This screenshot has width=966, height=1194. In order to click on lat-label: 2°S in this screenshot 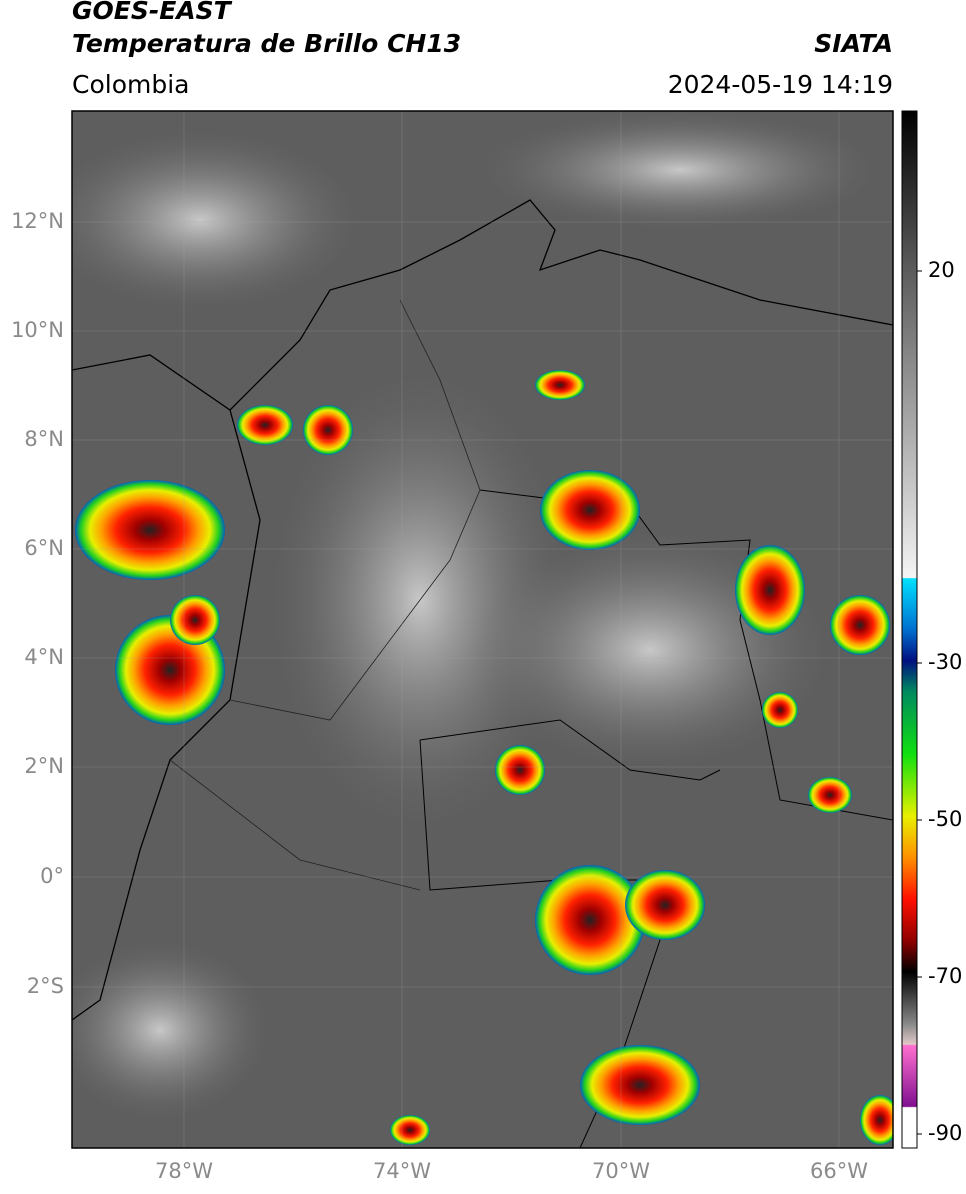, I will do `click(45, 986)`.